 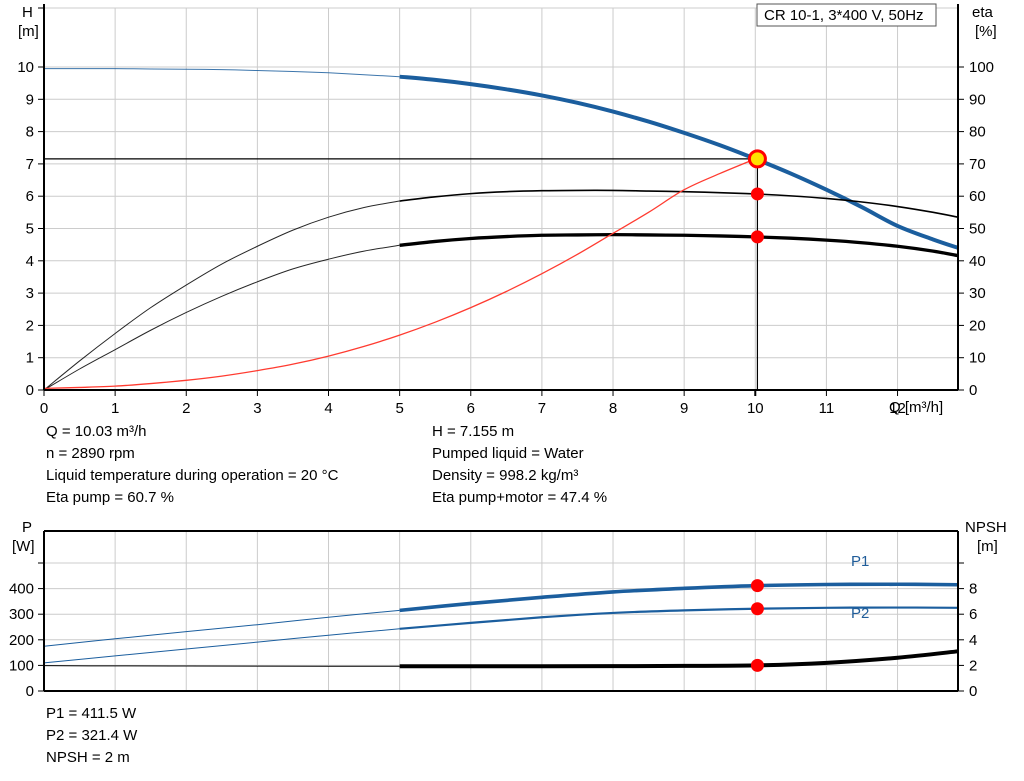 I want to click on x-tick-label: 8, so click(x=613, y=408).